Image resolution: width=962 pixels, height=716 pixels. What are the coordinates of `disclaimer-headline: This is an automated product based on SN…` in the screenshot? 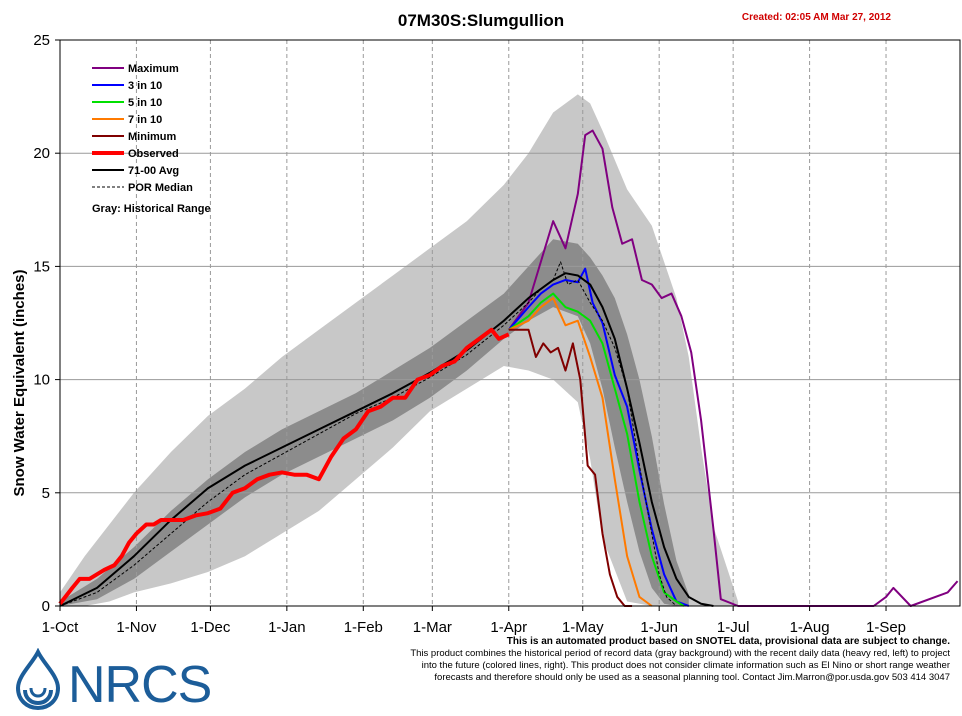 It's located at (728, 641).